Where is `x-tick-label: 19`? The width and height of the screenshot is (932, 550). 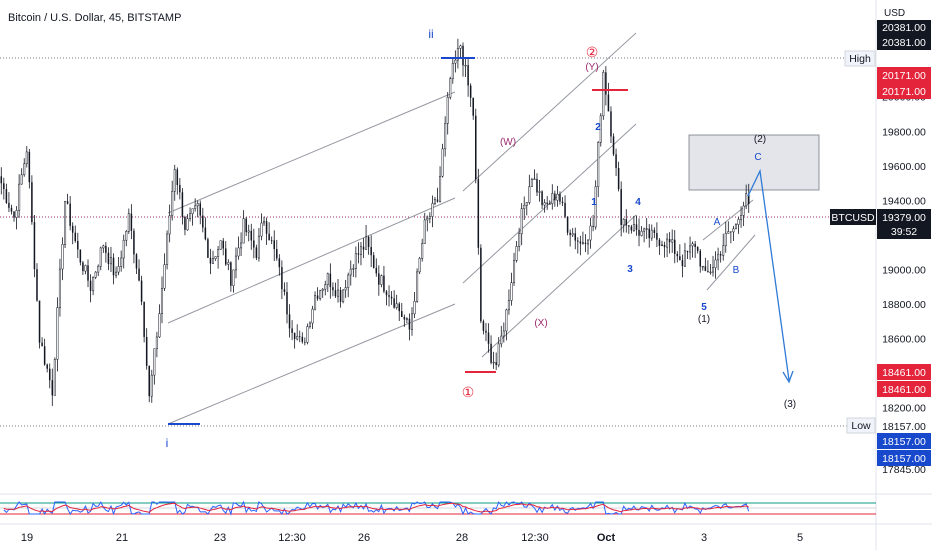 x-tick-label: 19 is located at coordinates (27, 538).